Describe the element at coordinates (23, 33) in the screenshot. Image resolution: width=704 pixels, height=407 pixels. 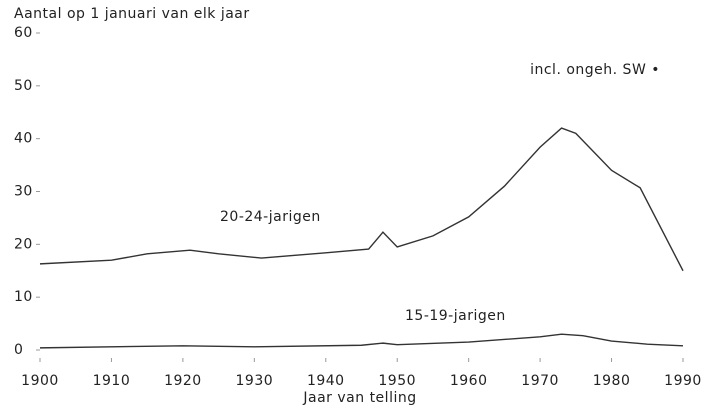
I see `y-tick-label: 60` at that location.